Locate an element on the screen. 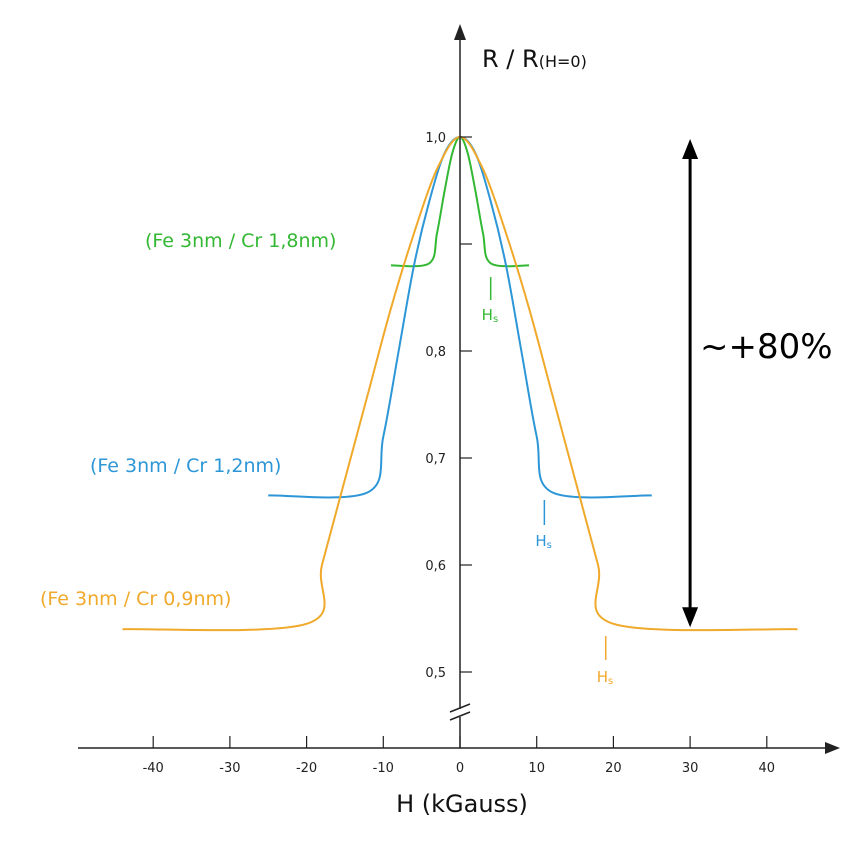  y-tick-label: 0,8 is located at coordinates (435, 352).